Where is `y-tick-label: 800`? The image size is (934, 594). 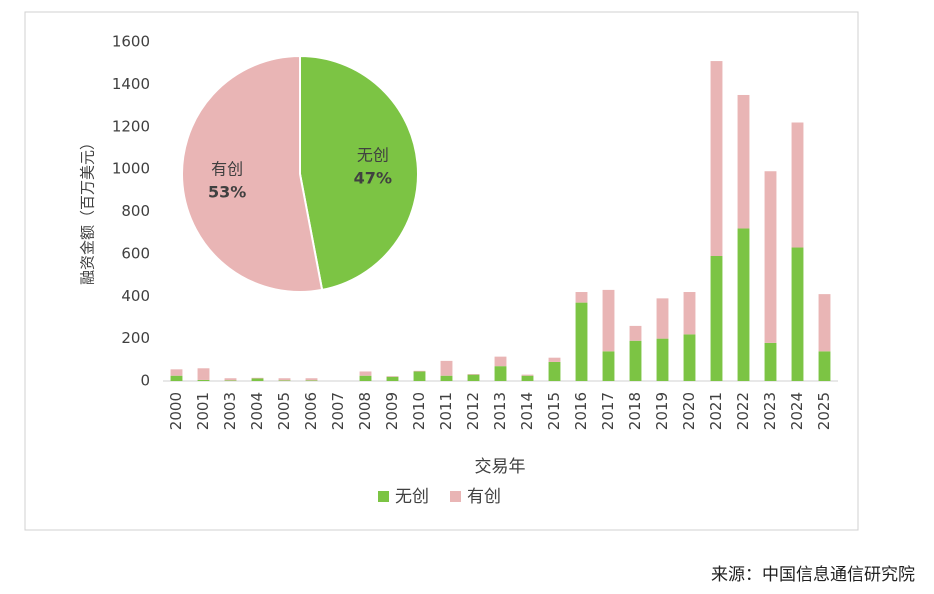
y-tick-label: 800 is located at coordinates (135, 211).